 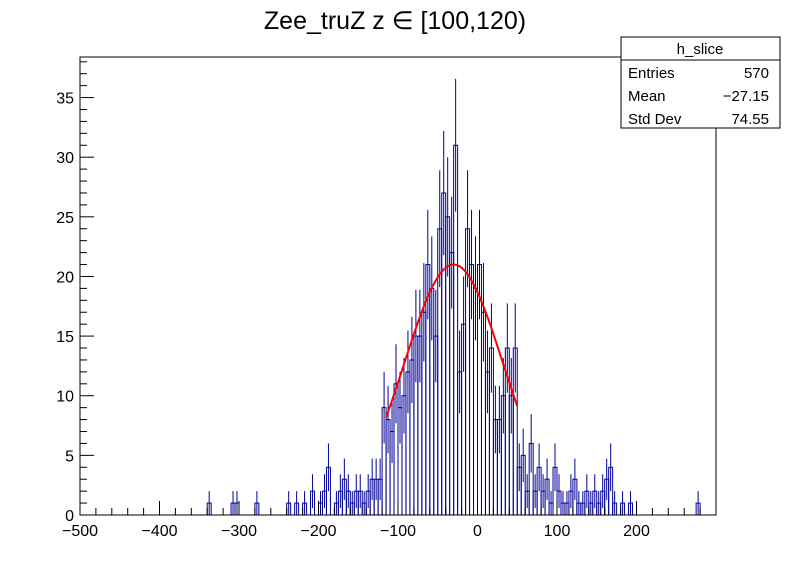 I want to click on y-tick-label: 5, so click(x=69, y=456).